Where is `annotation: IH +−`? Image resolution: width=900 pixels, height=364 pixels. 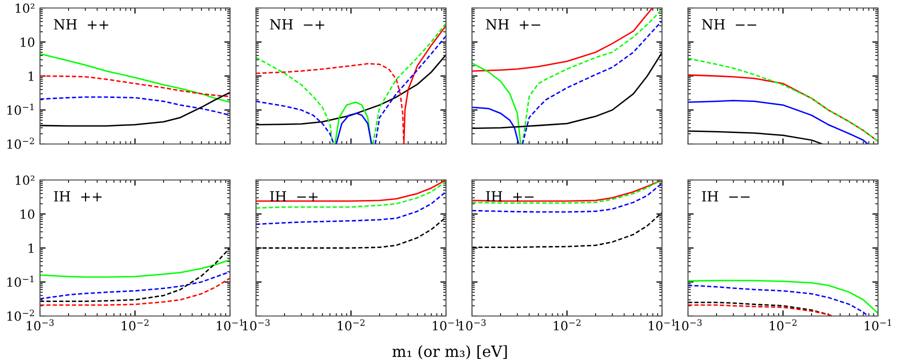
annotation: IH +− is located at coordinates (510, 196).